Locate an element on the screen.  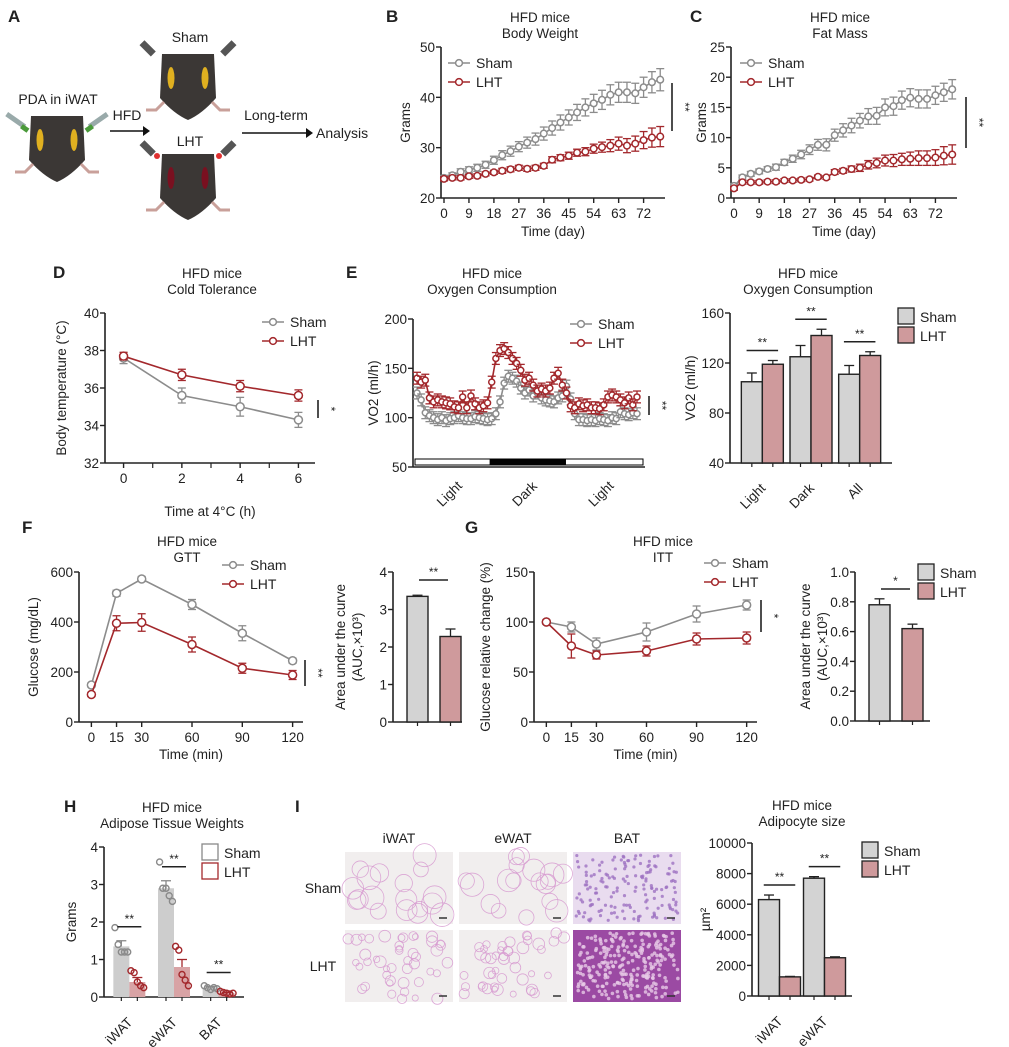
fat-depot is located at coordinates (205, 78).